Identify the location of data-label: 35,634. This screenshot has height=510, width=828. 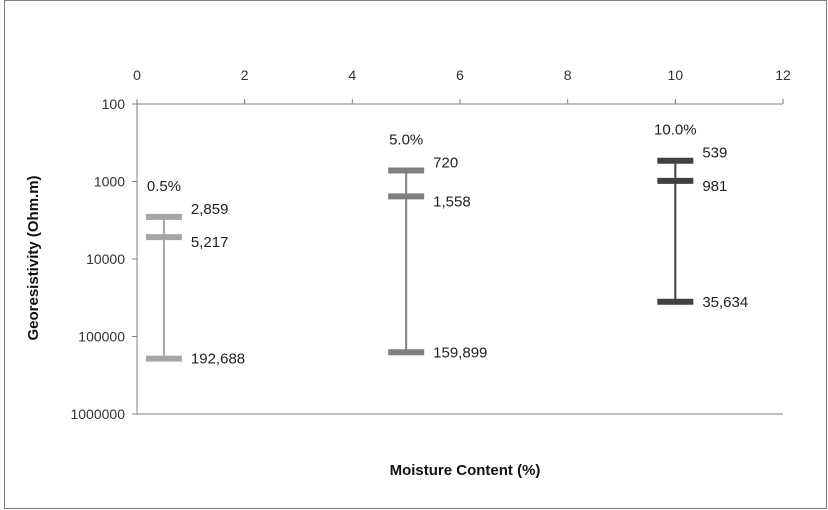
(725, 302).